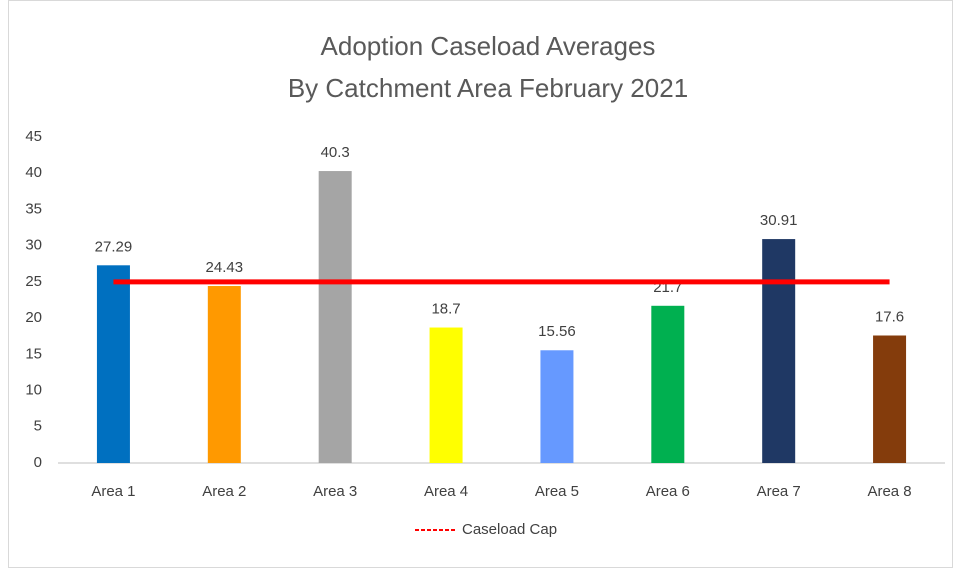  Describe the element at coordinates (224, 491) in the screenshot. I see `x-tick-label: Area 2` at that location.